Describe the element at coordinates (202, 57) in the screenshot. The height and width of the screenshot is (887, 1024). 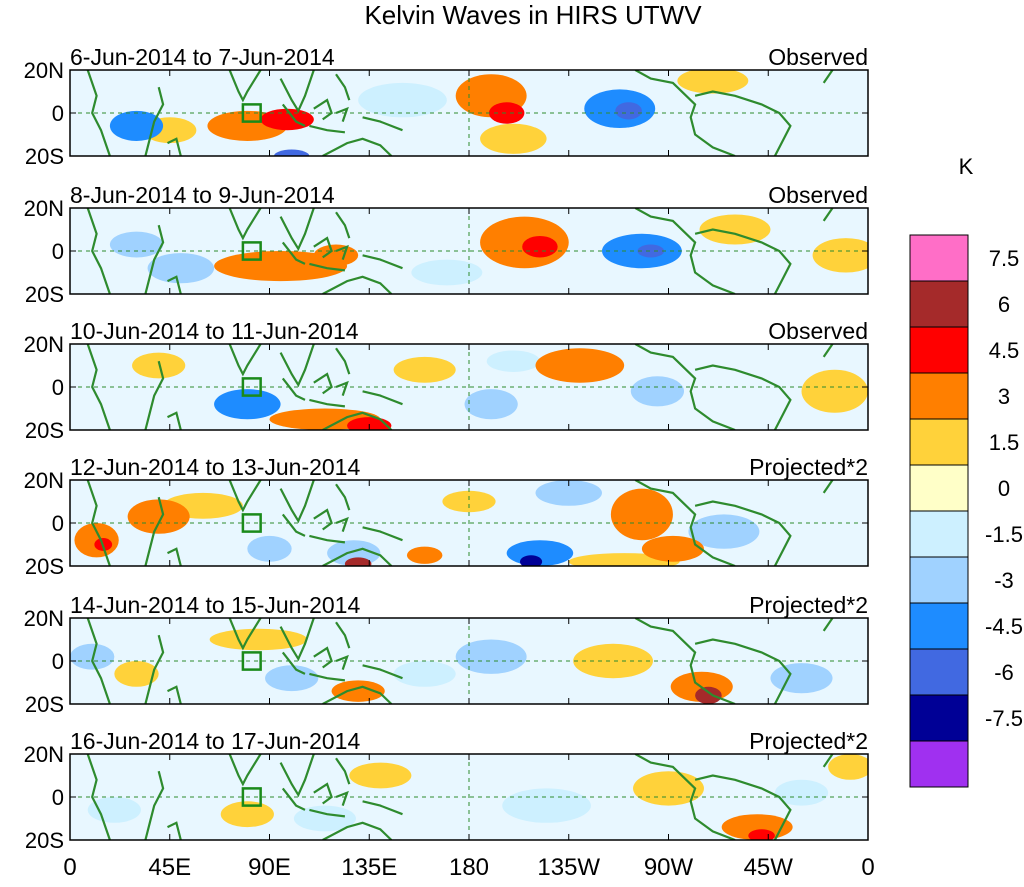
I see `panel-date-range: 6-Jun-2014 to 7-Jun-2014` at that location.